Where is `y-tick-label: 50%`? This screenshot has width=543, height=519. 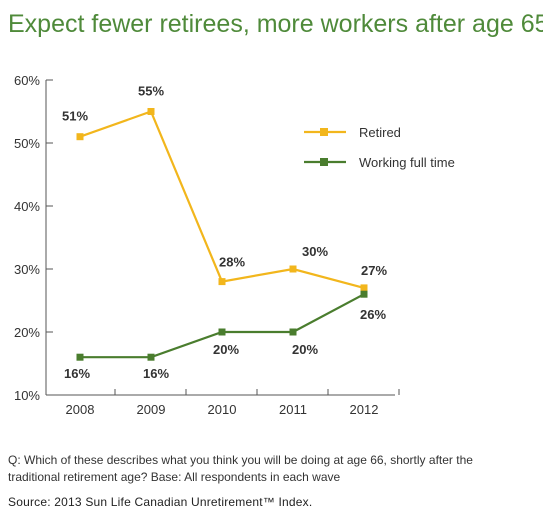 y-tick-label: 50% is located at coordinates (27, 143).